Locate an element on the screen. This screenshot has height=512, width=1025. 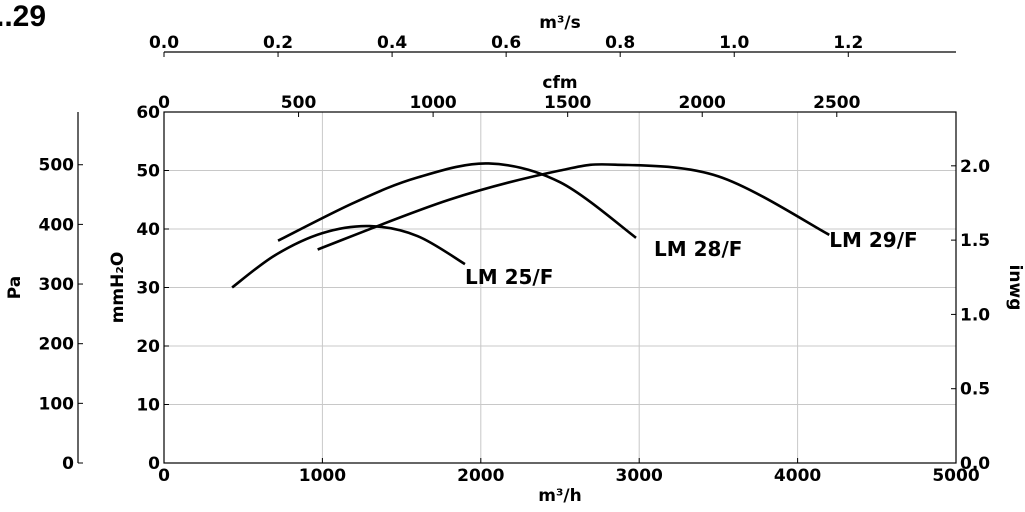
inwg-tick-label: 2.0 is located at coordinates (975, 167).